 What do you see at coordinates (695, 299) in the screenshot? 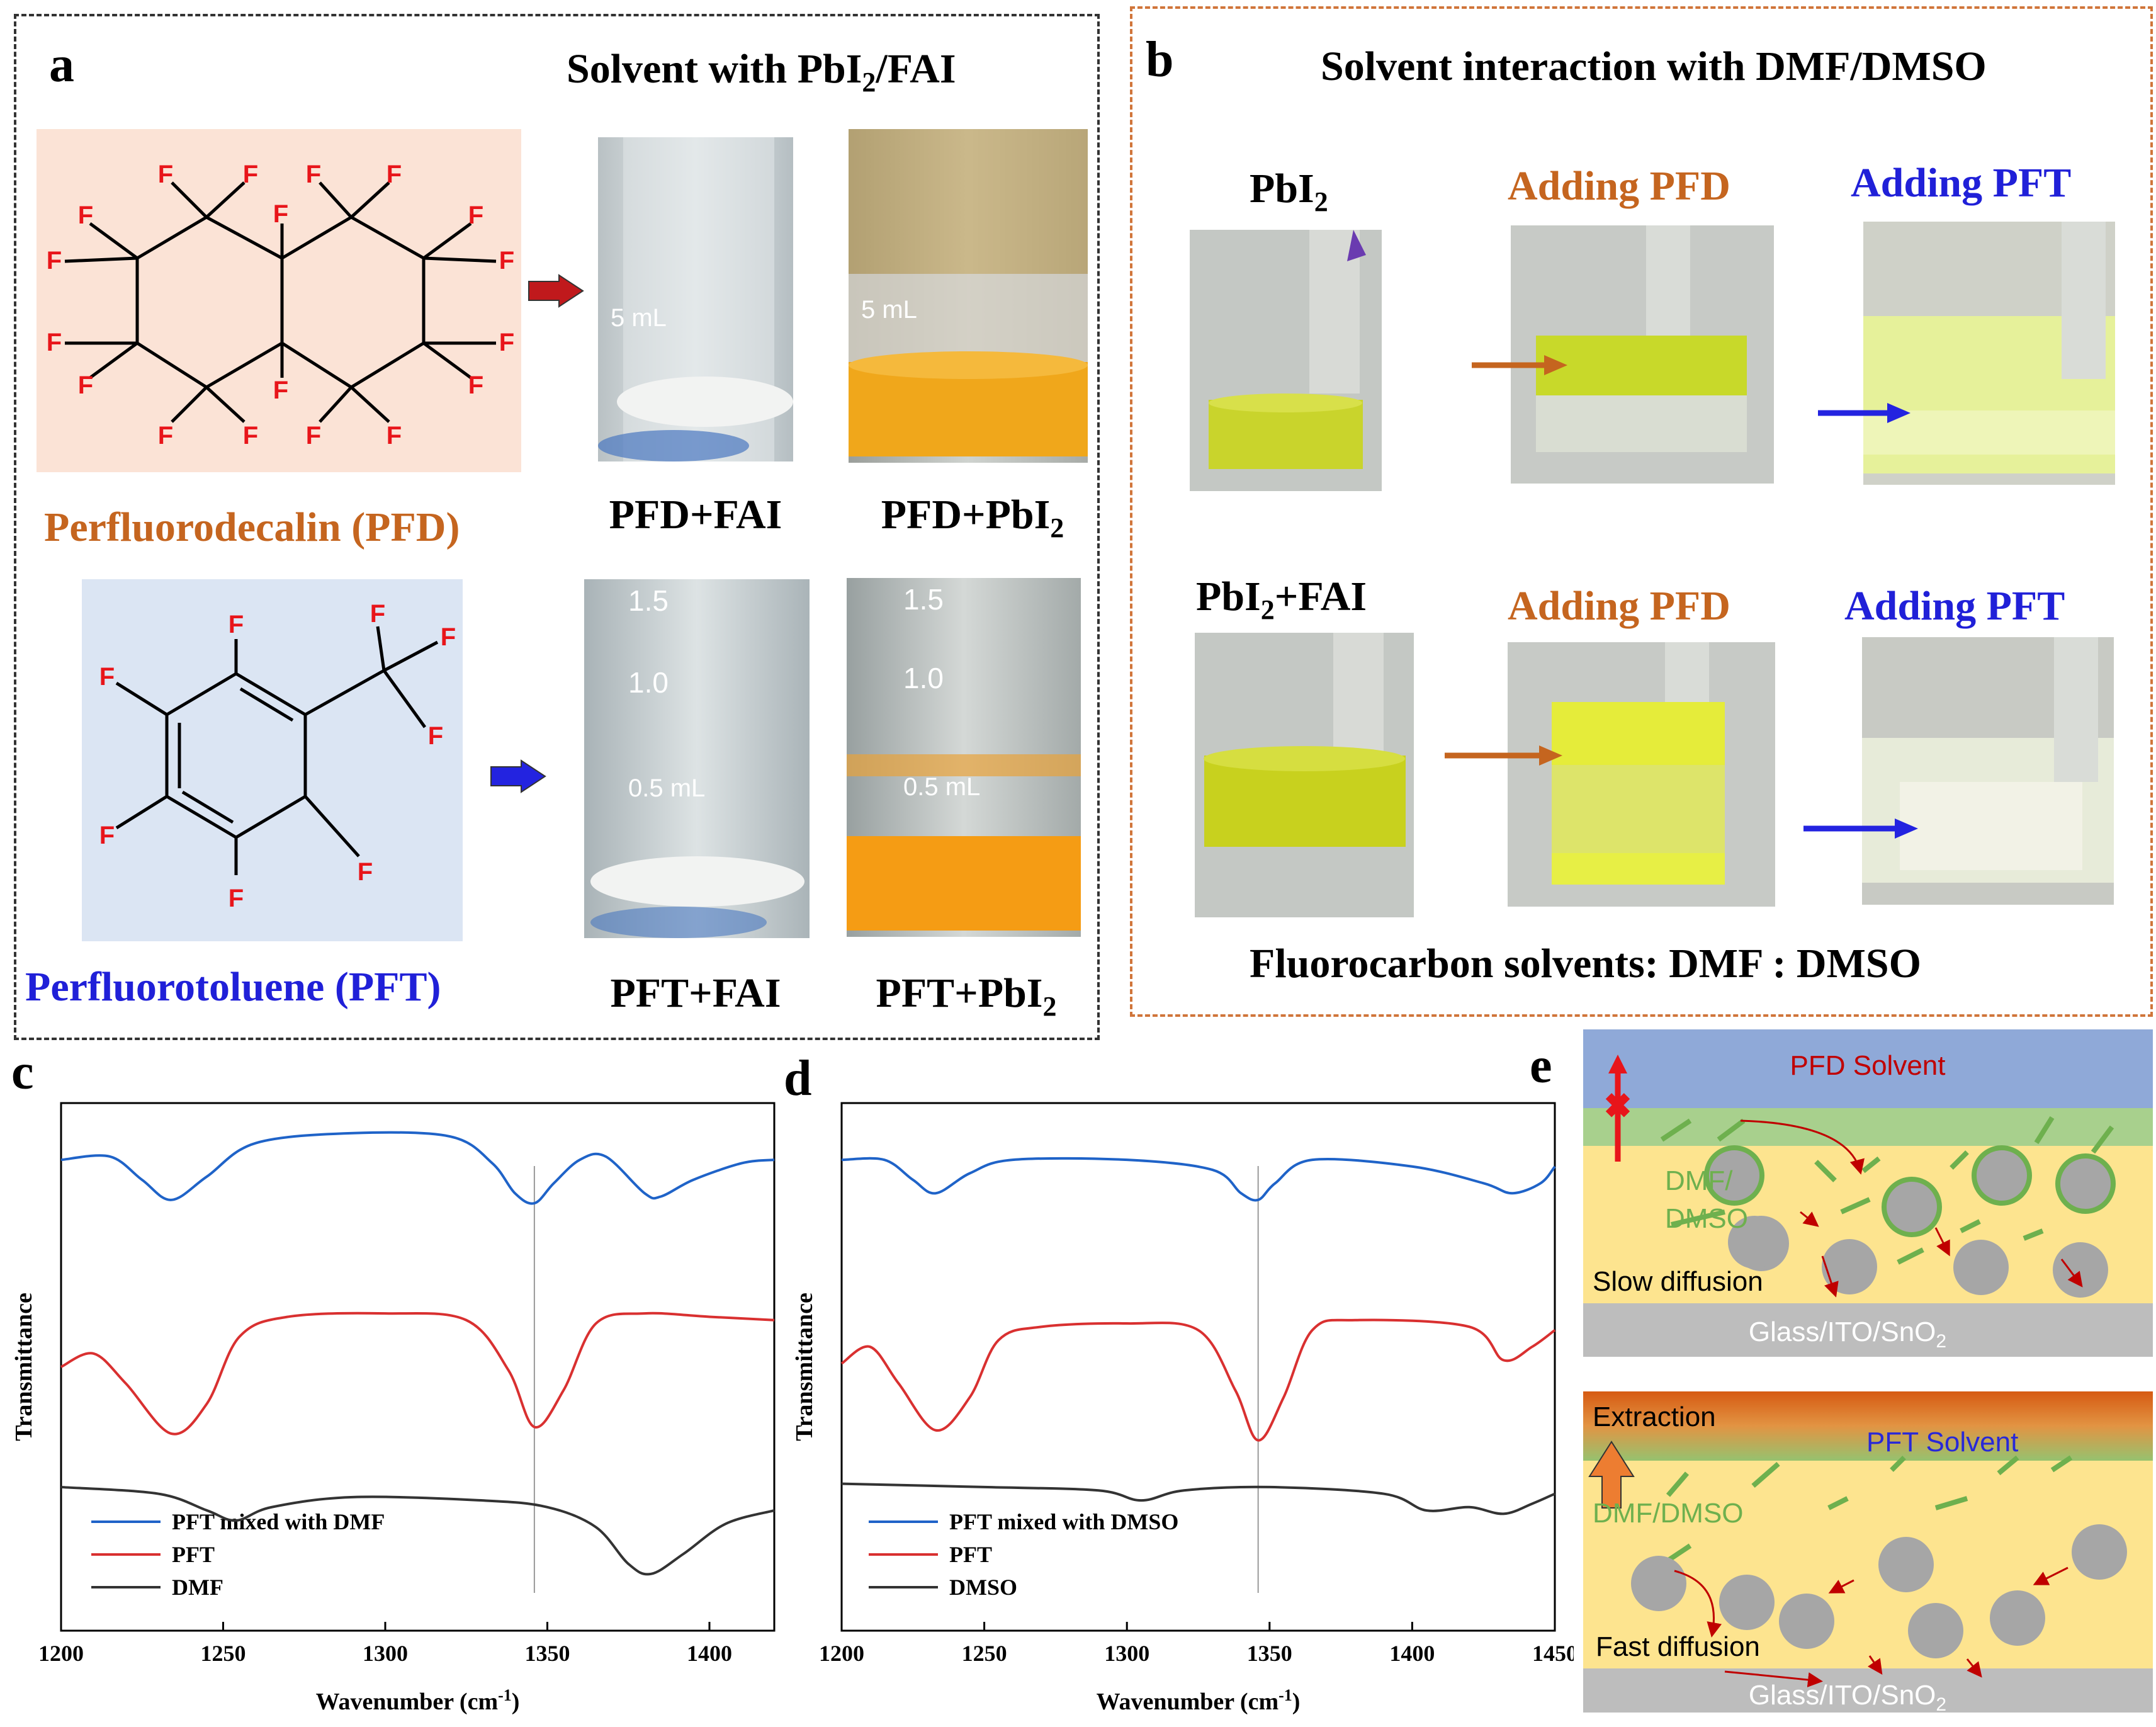
I see `photo-pfd-fai: 5 mL` at bounding box center [695, 299].